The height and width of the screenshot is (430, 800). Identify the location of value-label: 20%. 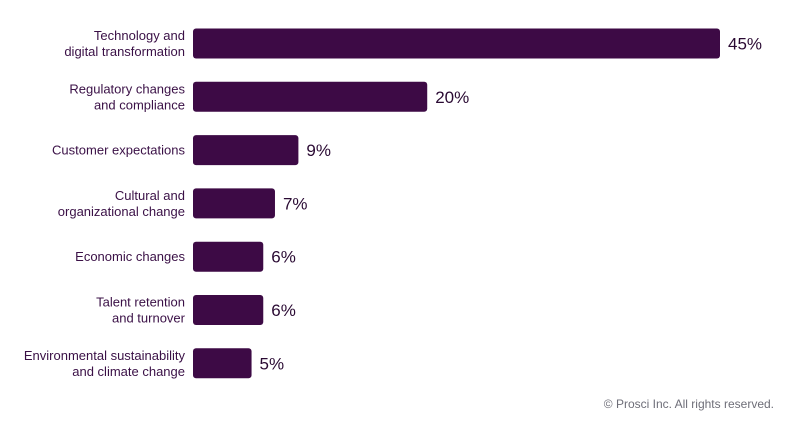
(452, 97).